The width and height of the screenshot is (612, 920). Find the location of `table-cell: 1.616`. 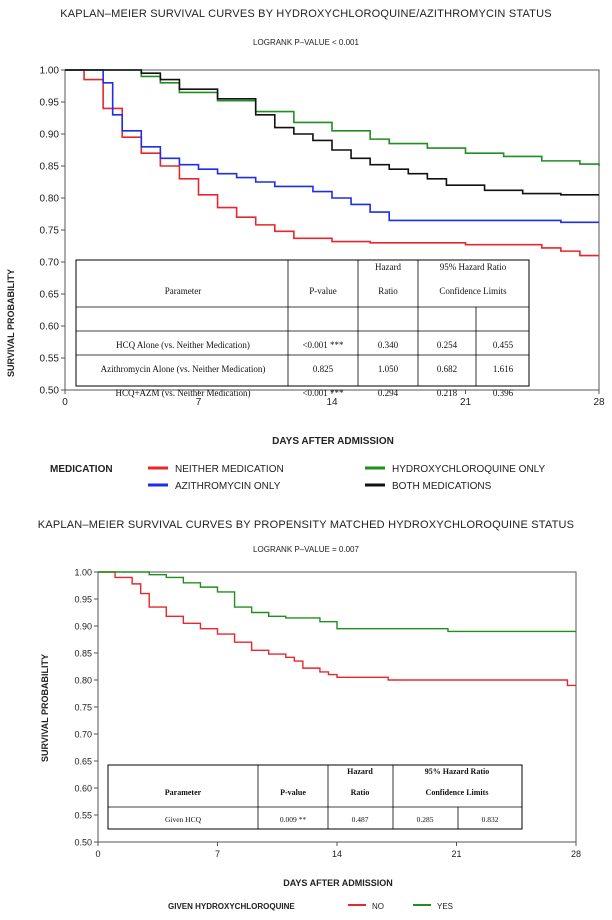

table-cell: 1.616 is located at coordinates (503, 369).